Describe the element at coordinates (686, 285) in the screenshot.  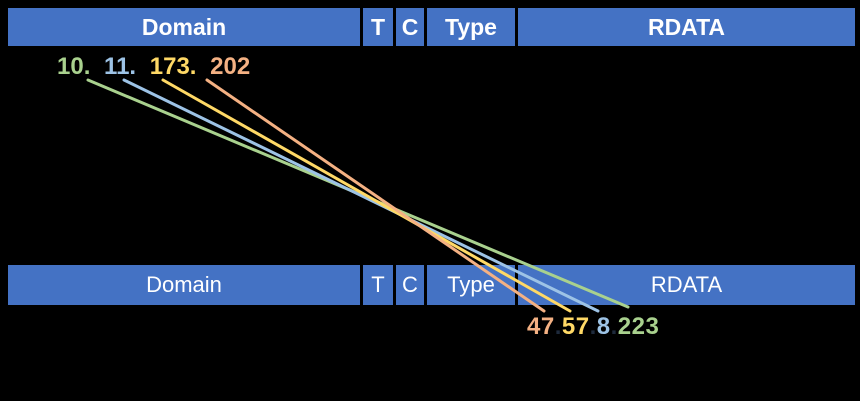
I see `bottom-header-cell-rdata: RDATA` at that location.